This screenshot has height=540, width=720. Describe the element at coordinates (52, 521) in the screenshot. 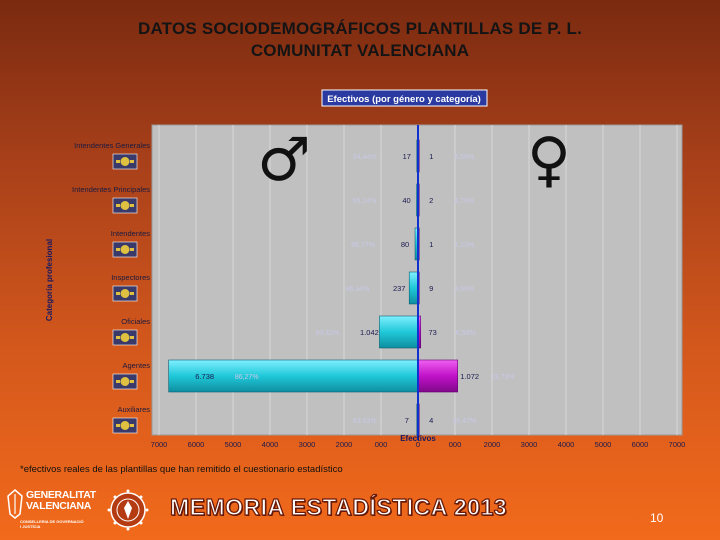

I see `logo-sub-1: CONSELLERIA DE GOVERNACIÓ` at that location.